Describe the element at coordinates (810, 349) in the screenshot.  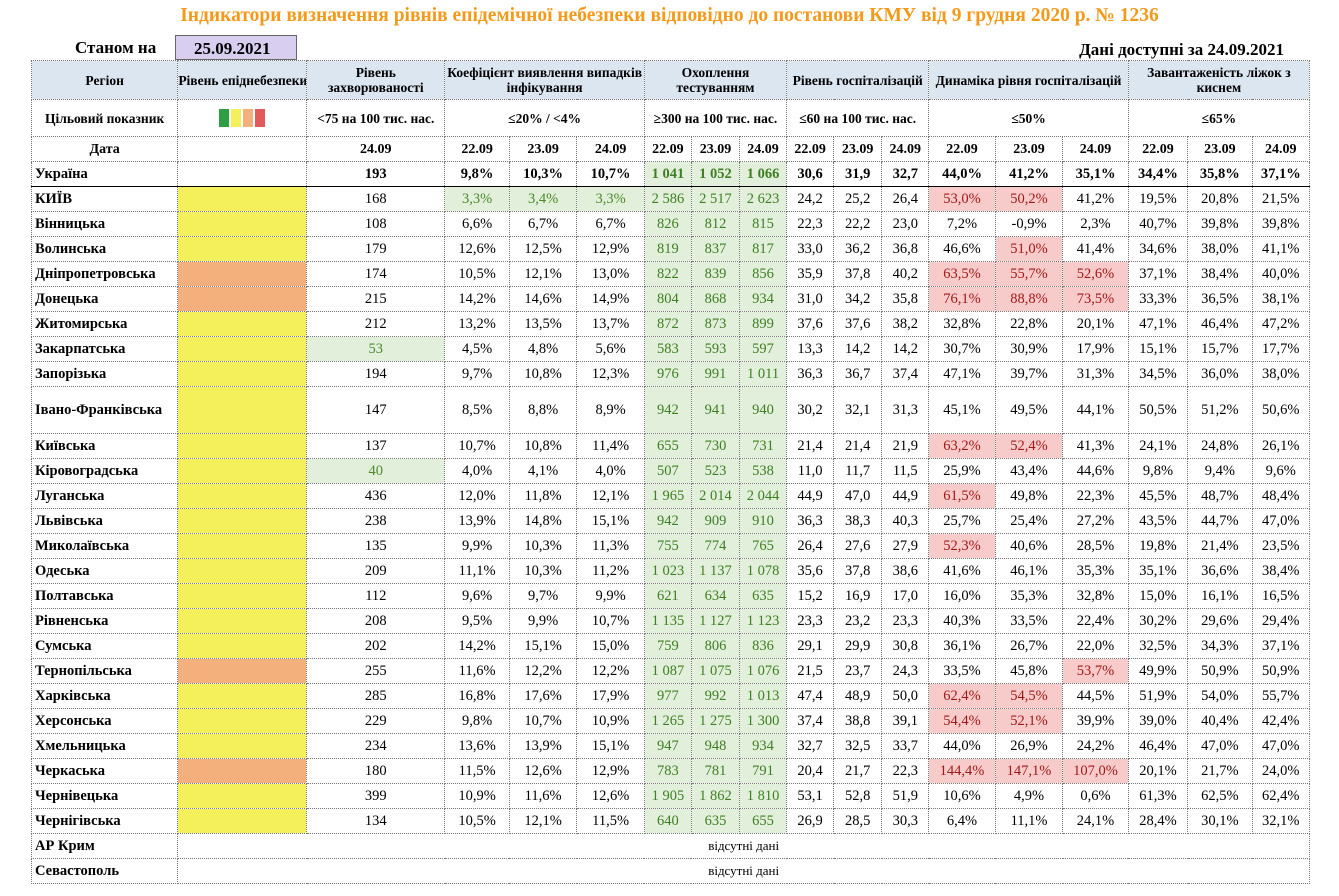
I see `hosp-cell: 13,3` at that location.